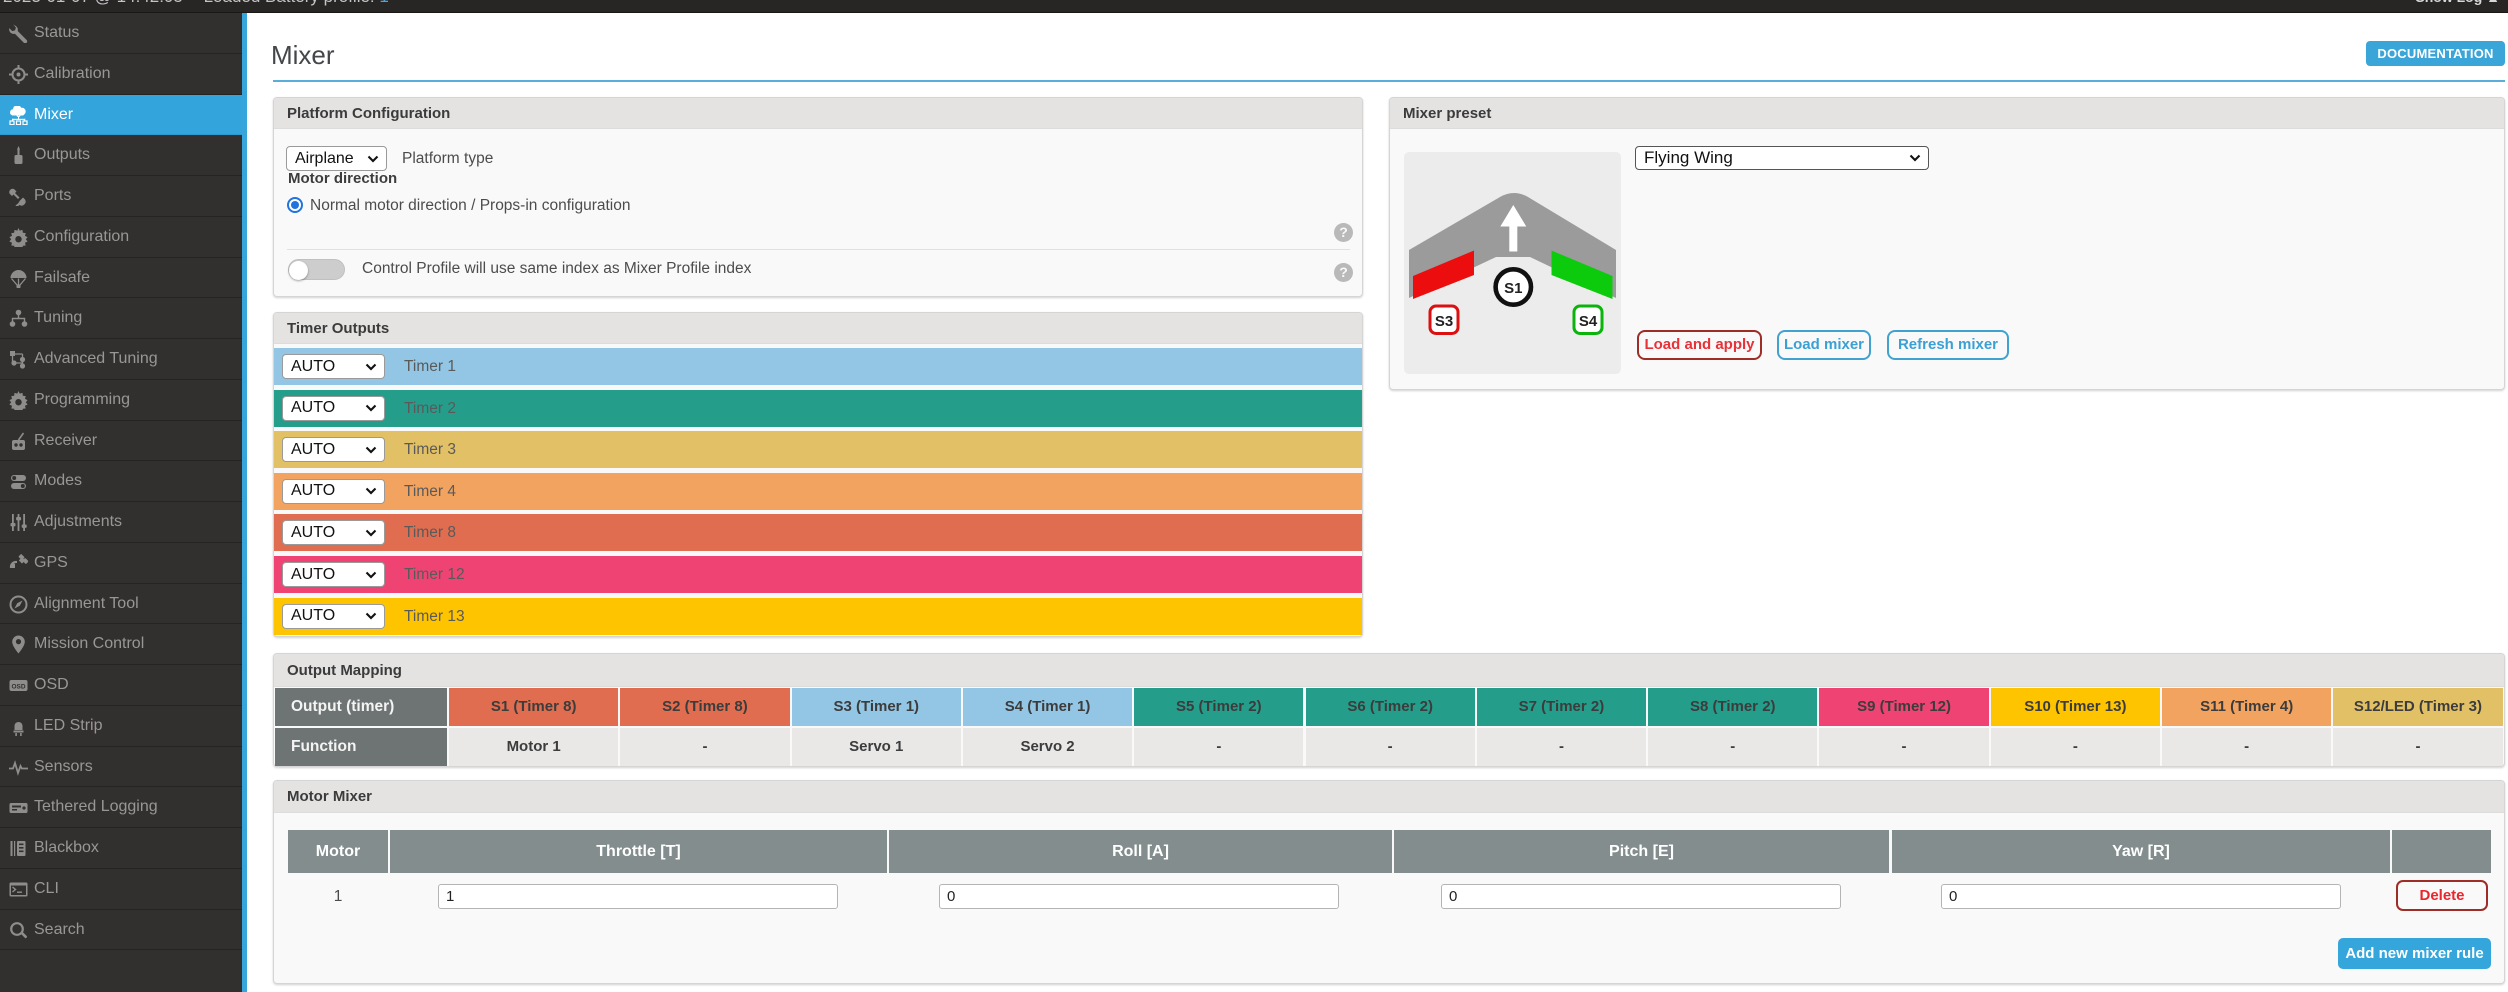  Describe the element at coordinates (1513, 288) in the screenshot. I see `svg-text: S1` at that location.